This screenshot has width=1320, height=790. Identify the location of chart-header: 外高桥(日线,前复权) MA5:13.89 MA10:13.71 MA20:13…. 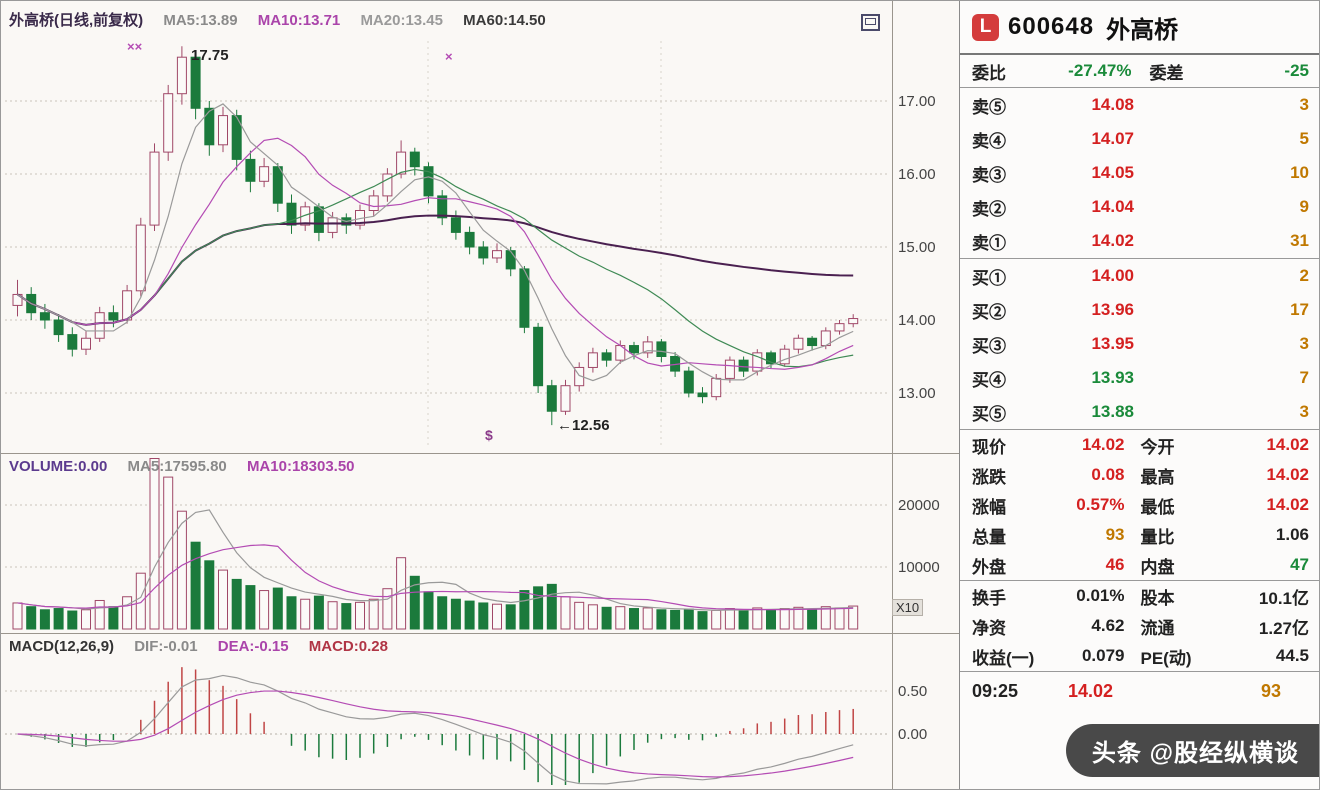
(285, 19).